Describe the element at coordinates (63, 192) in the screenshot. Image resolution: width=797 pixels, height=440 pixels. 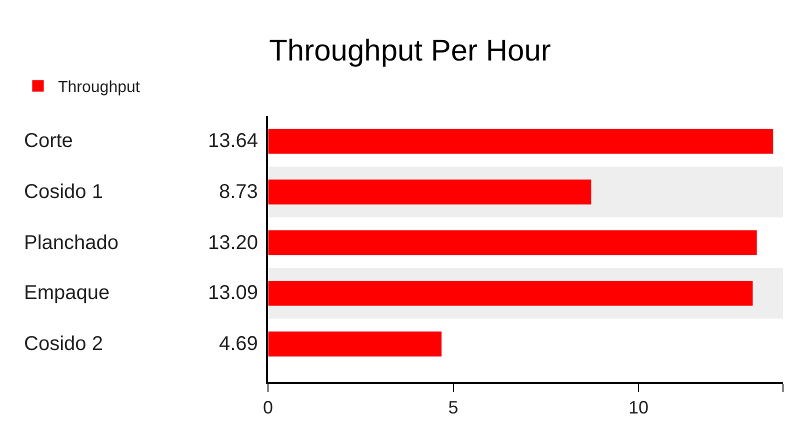
I see `y-tick-label: Cosido 1` at that location.